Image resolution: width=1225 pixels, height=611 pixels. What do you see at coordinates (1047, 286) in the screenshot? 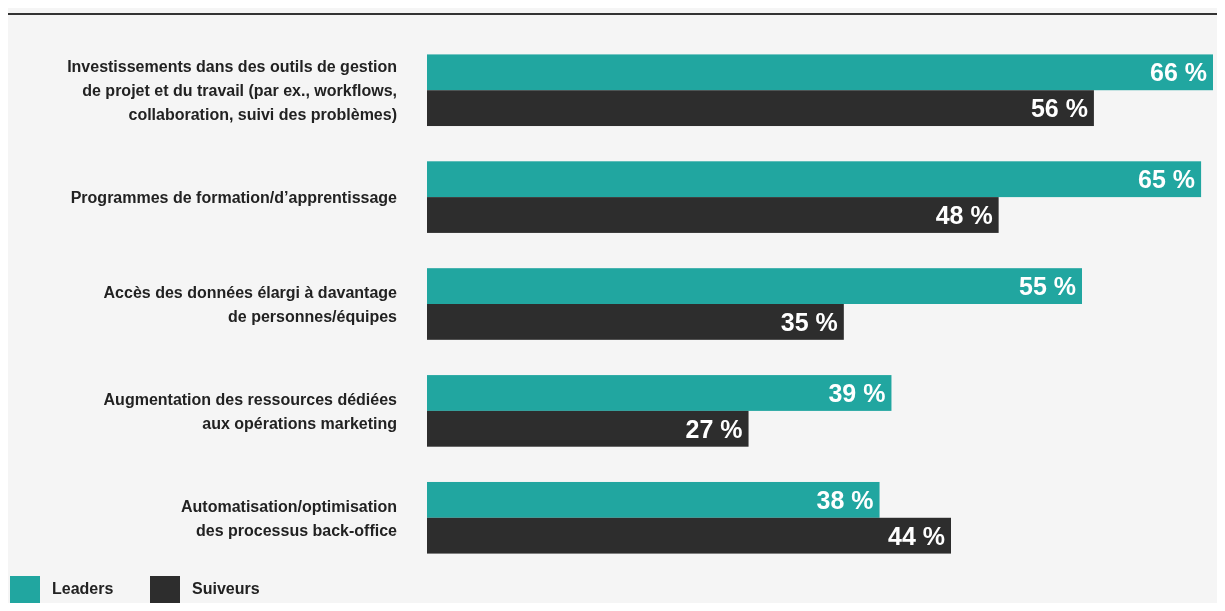
I see `data-label: 55 %` at bounding box center [1047, 286].